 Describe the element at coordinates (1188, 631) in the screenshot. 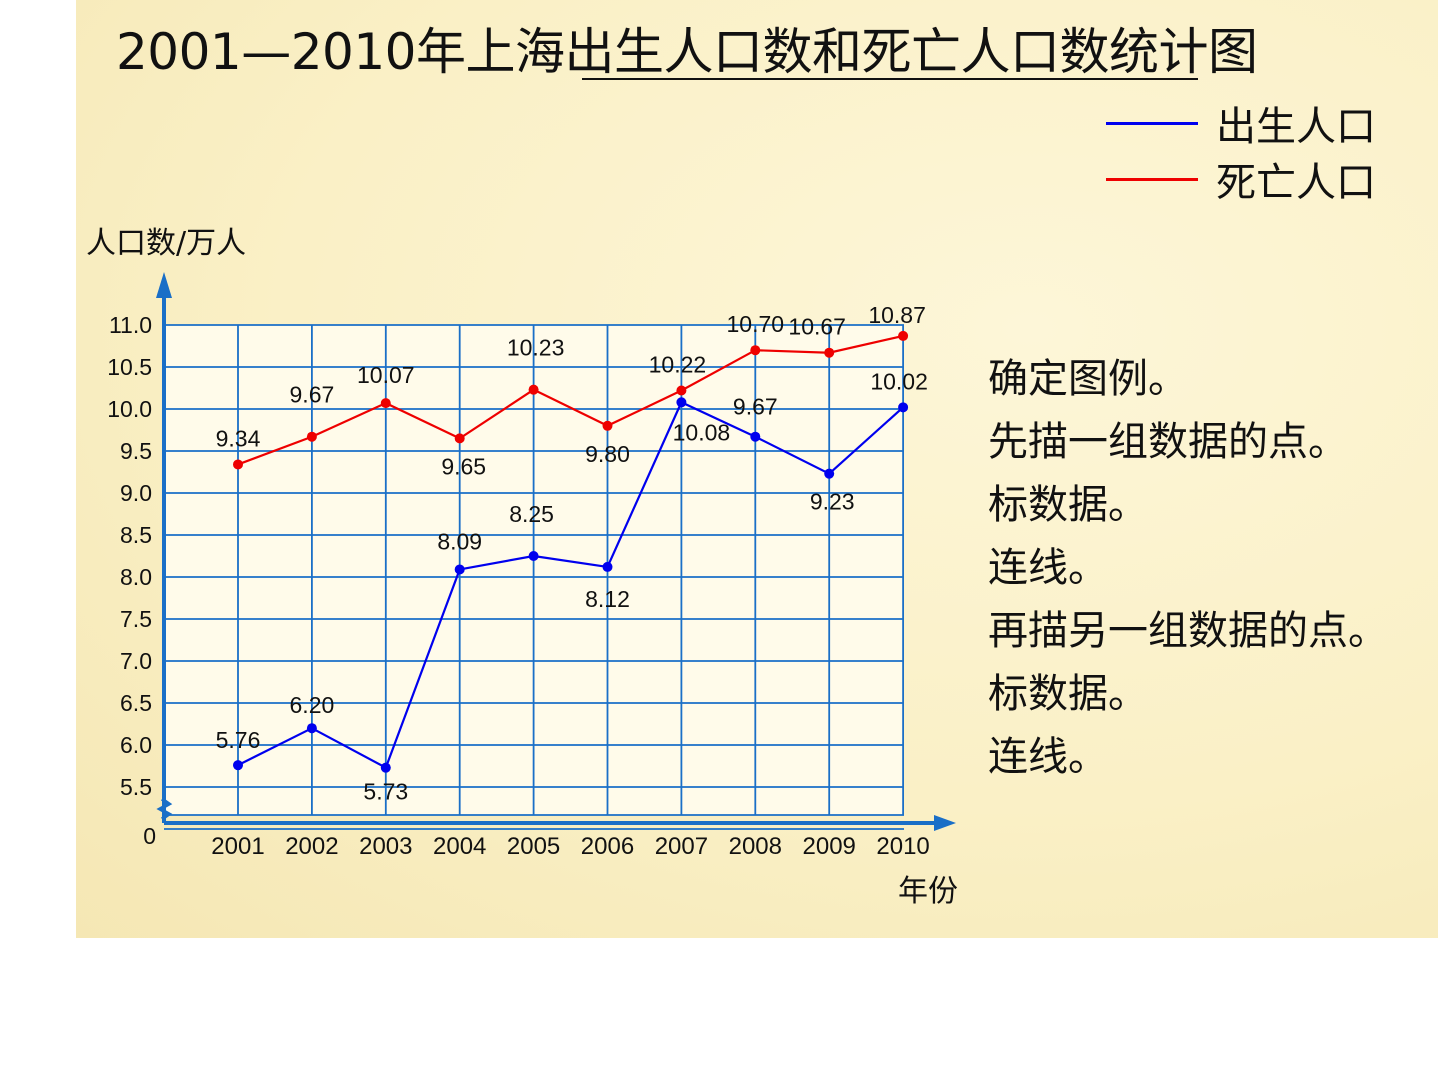

I see `step-item: 再描另一组数据的点。` at that location.